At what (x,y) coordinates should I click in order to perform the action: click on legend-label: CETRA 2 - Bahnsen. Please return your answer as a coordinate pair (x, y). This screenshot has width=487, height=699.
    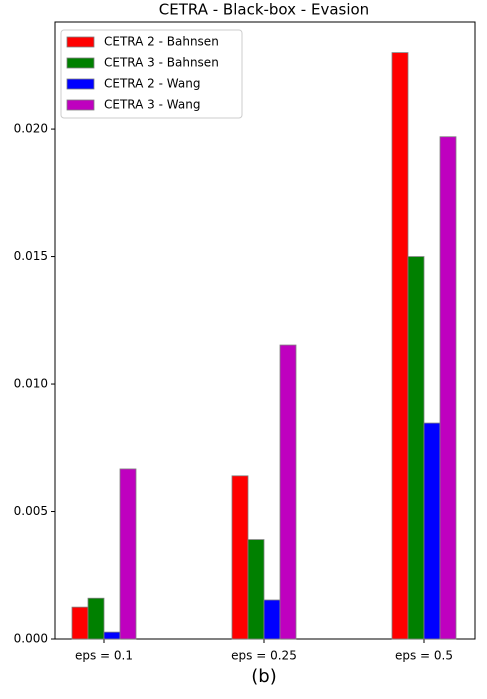
    Looking at the image, I should click on (161, 42).